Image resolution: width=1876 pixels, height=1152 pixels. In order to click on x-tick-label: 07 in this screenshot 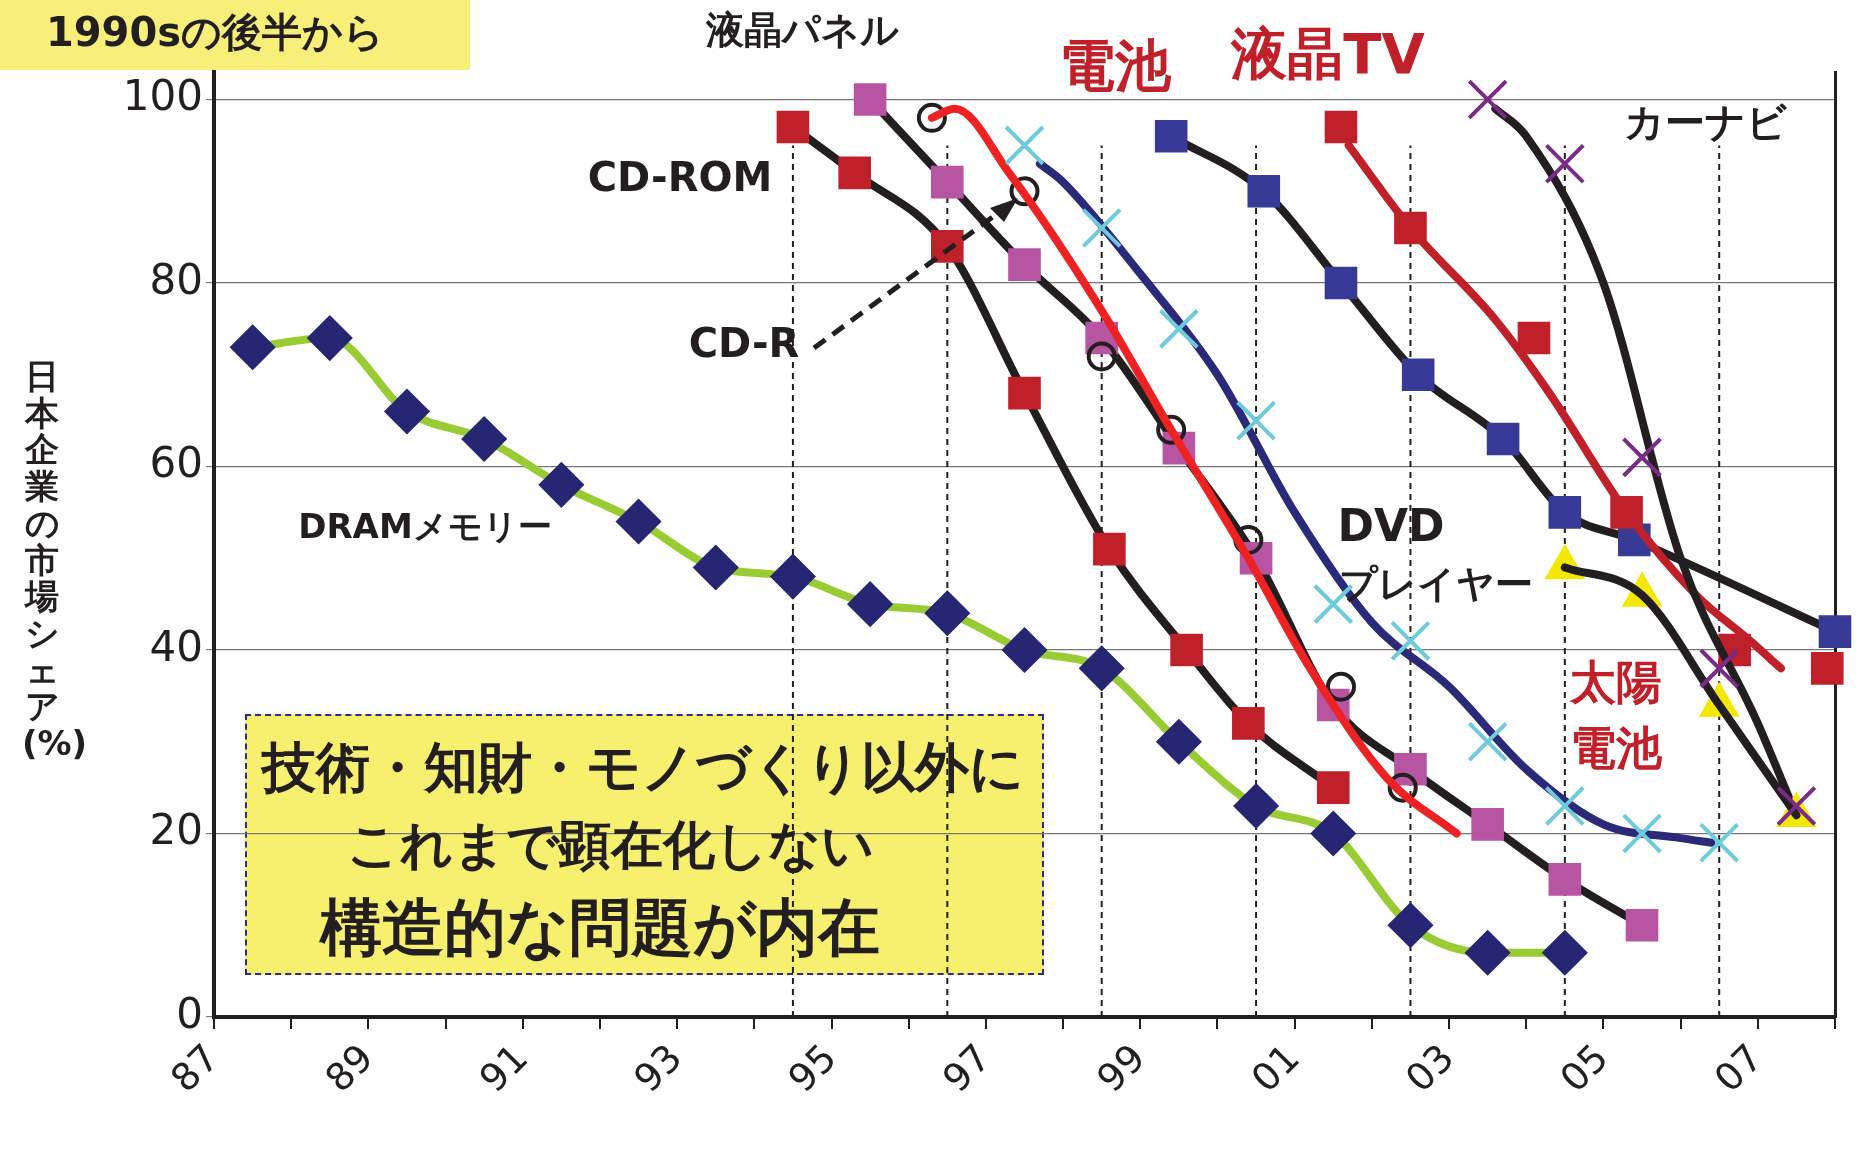, I will do `click(1738, 1068)`.